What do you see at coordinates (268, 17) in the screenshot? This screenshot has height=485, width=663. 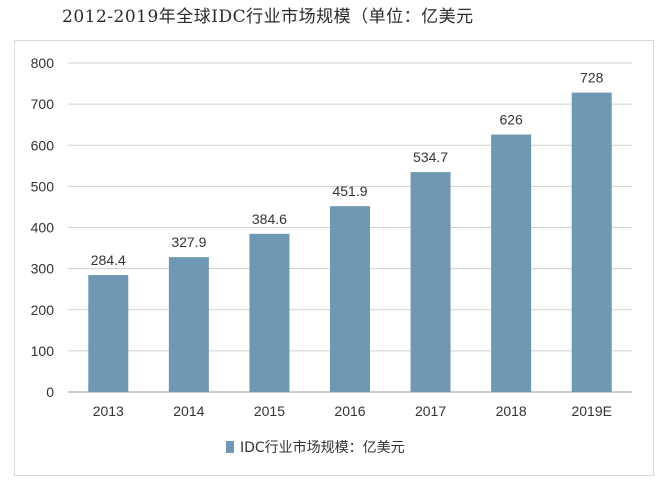 I see `chart-title: 2012-2019年全球IDC行业市场规模（单位：亿美元` at bounding box center [268, 17].